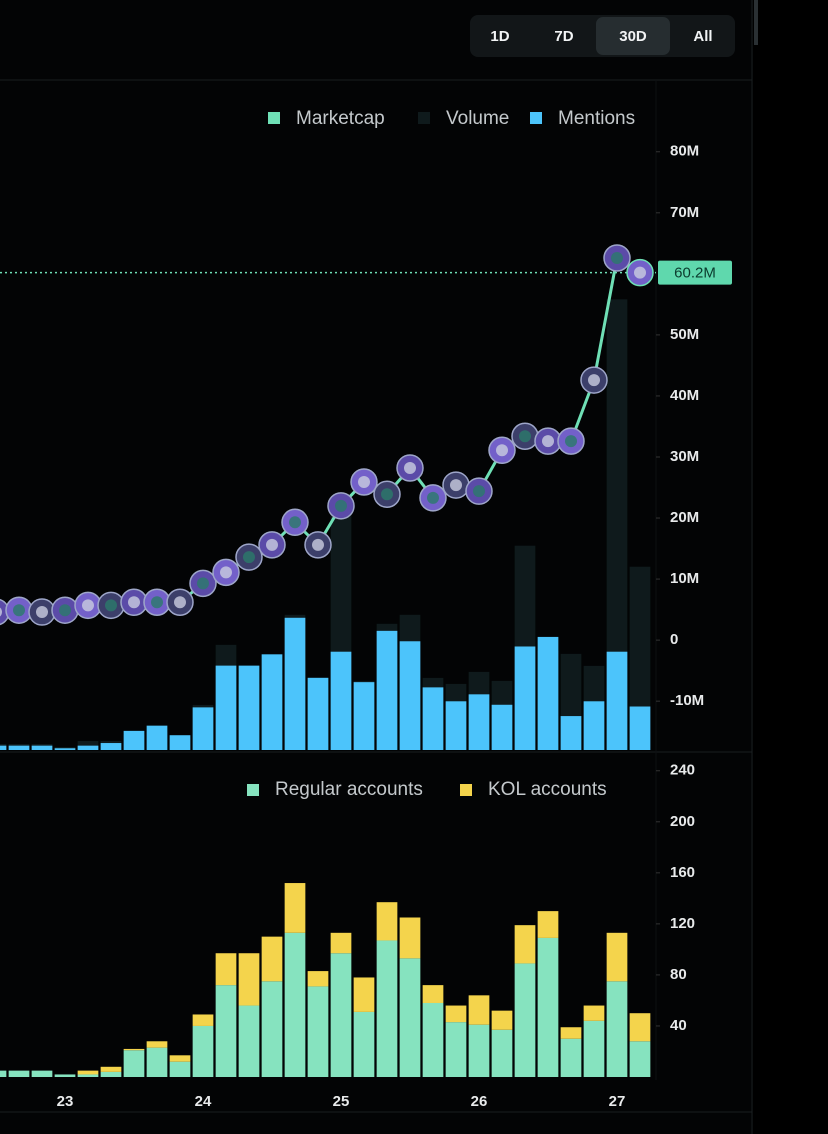 This screenshot has height=1134, width=828. What do you see at coordinates (547, 789) in the screenshot?
I see `legend-label: KOL accounts` at bounding box center [547, 789].